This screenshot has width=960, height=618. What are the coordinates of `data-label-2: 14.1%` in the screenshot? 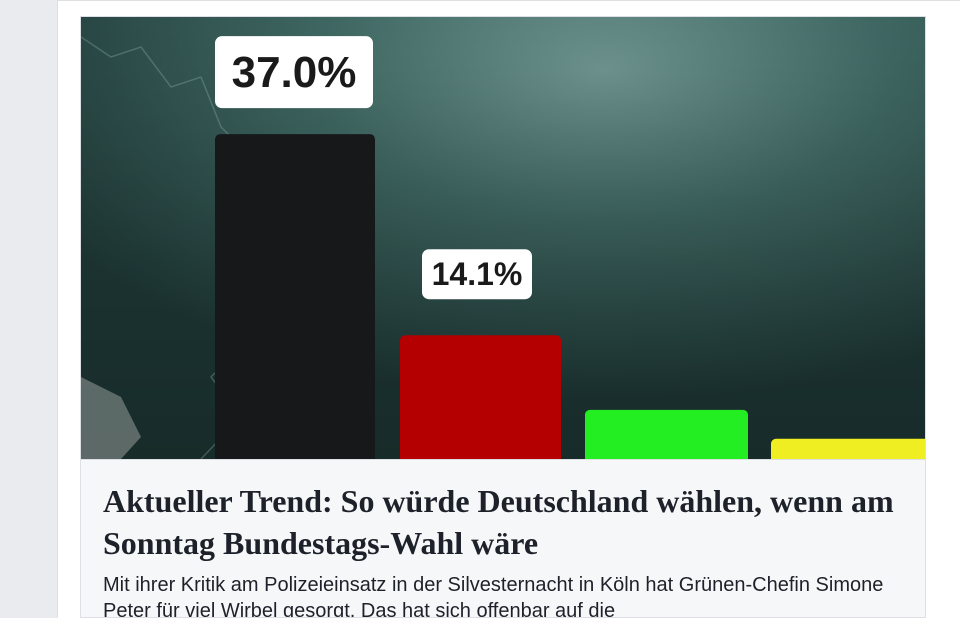 It's located at (477, 274).